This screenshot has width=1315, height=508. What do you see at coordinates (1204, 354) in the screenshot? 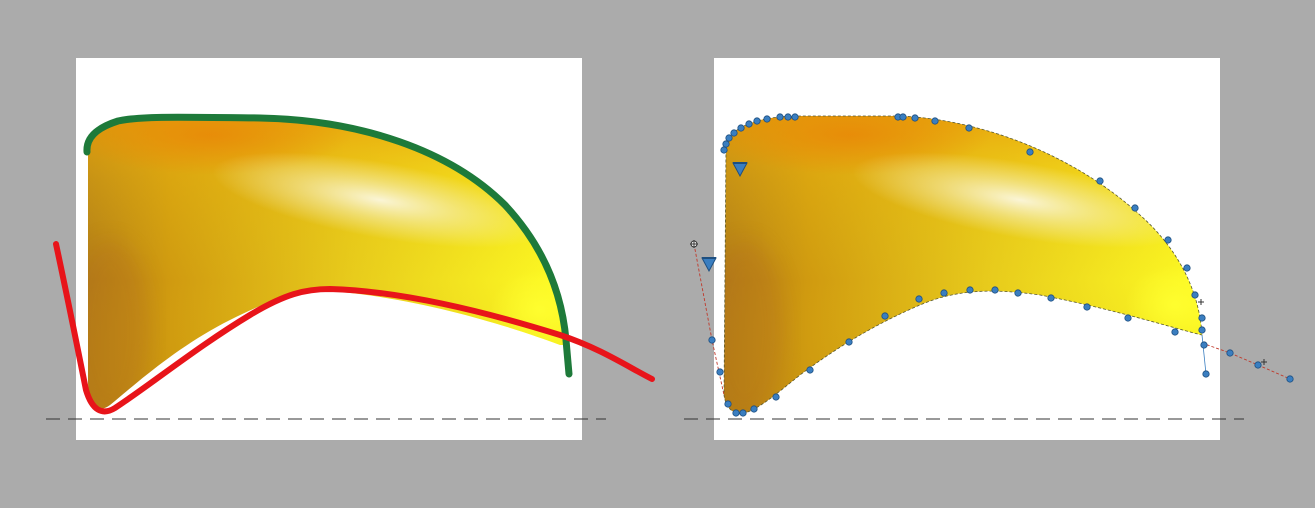
I see `right-vertical-guide` at bounding box center [1204, 354].